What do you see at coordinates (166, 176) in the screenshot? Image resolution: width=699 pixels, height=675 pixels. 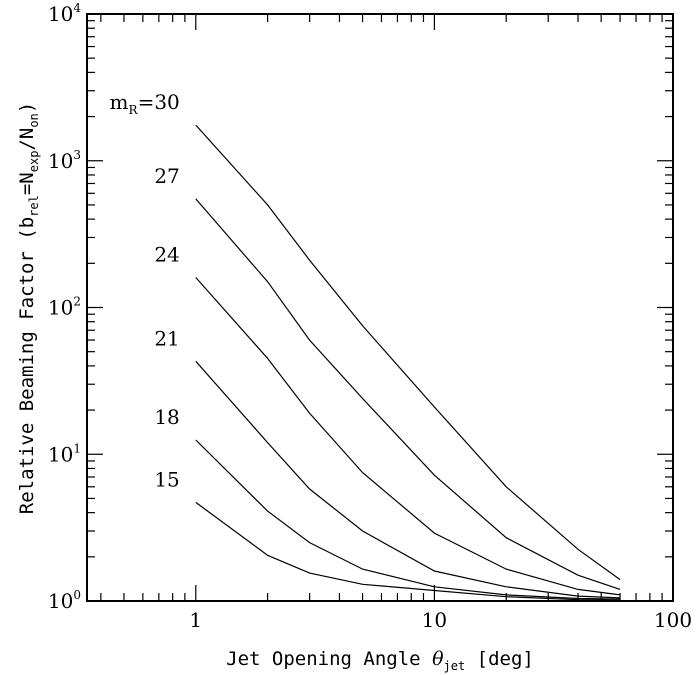 I see `series-label-mR-27: 27` at bounding box center [166, 176].